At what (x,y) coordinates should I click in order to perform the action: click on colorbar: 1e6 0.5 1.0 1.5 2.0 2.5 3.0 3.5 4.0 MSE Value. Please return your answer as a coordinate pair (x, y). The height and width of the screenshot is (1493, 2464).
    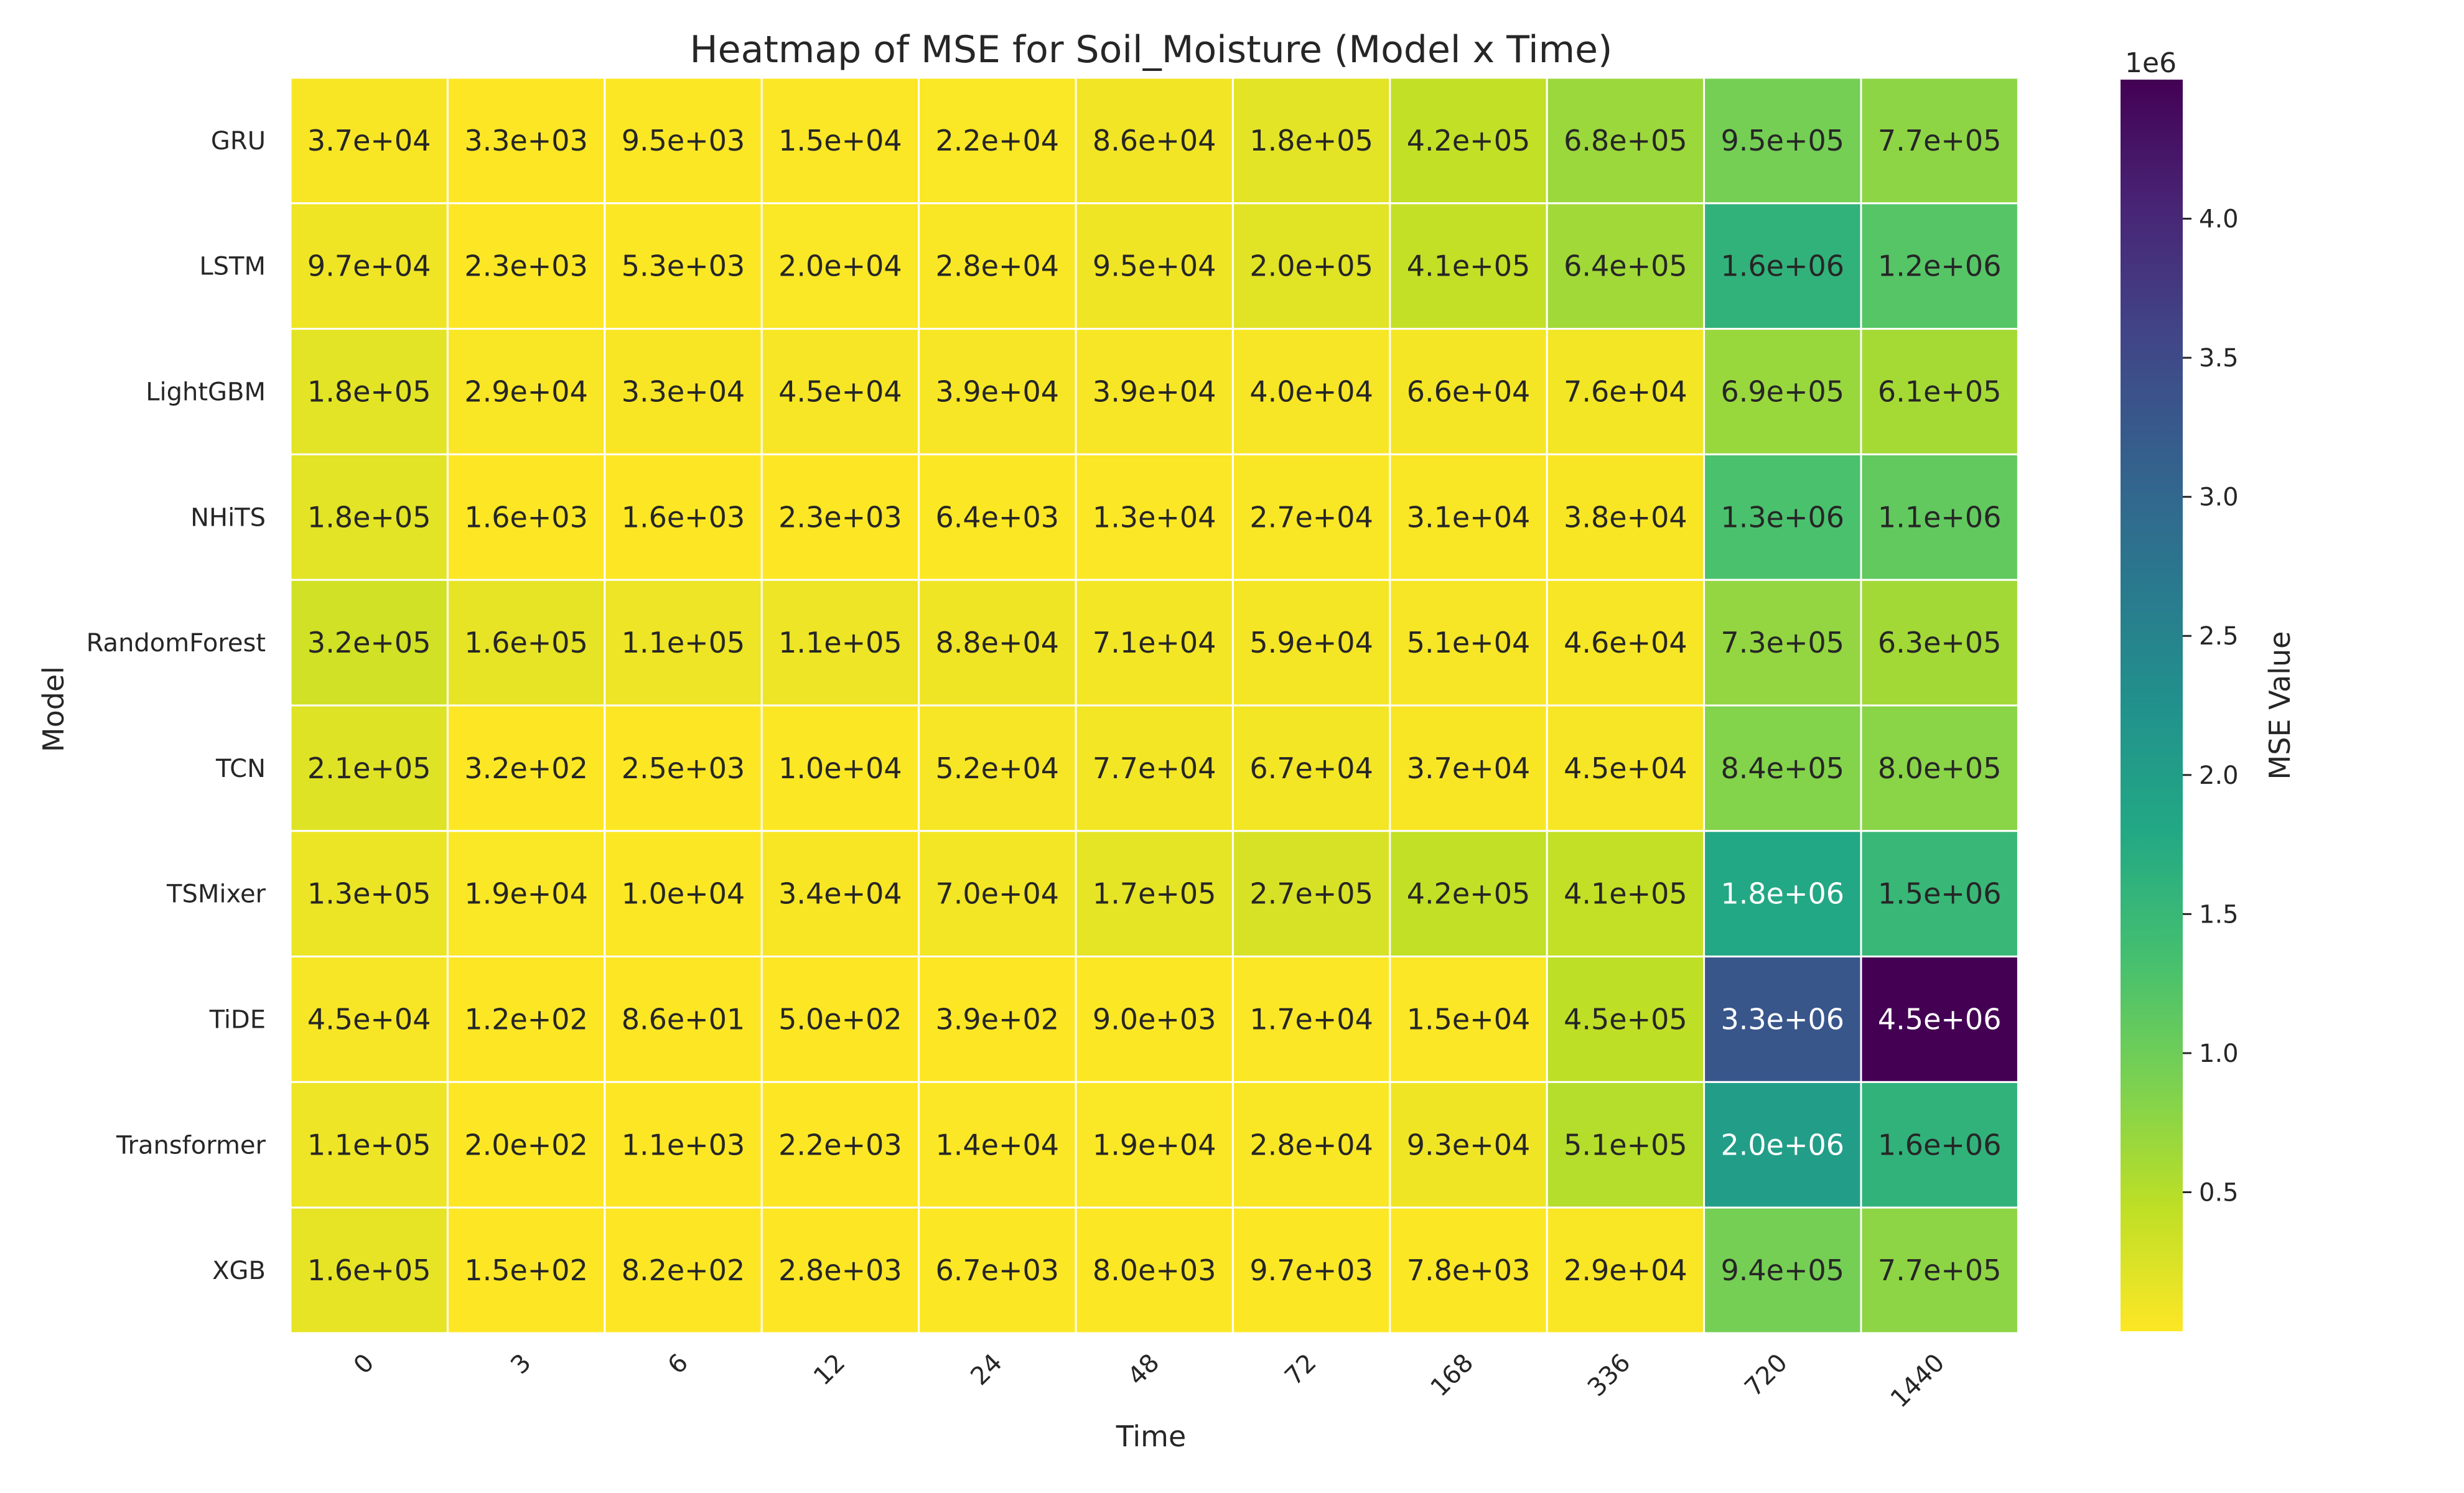
    Looking at the image, I should click on (2209, 689).